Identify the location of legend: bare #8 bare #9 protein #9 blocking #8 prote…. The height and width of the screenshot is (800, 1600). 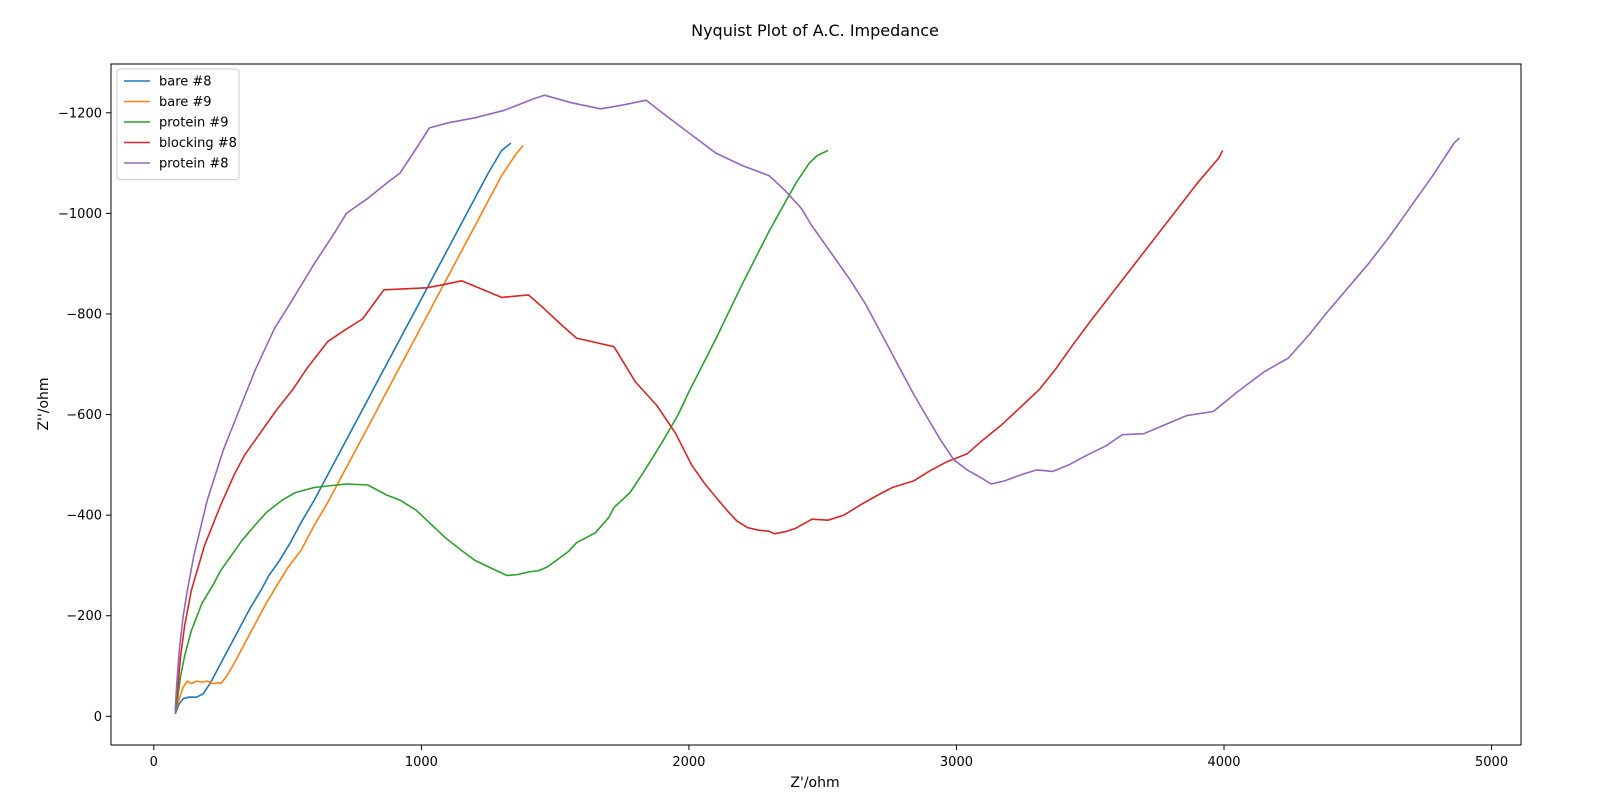
(178, 124).